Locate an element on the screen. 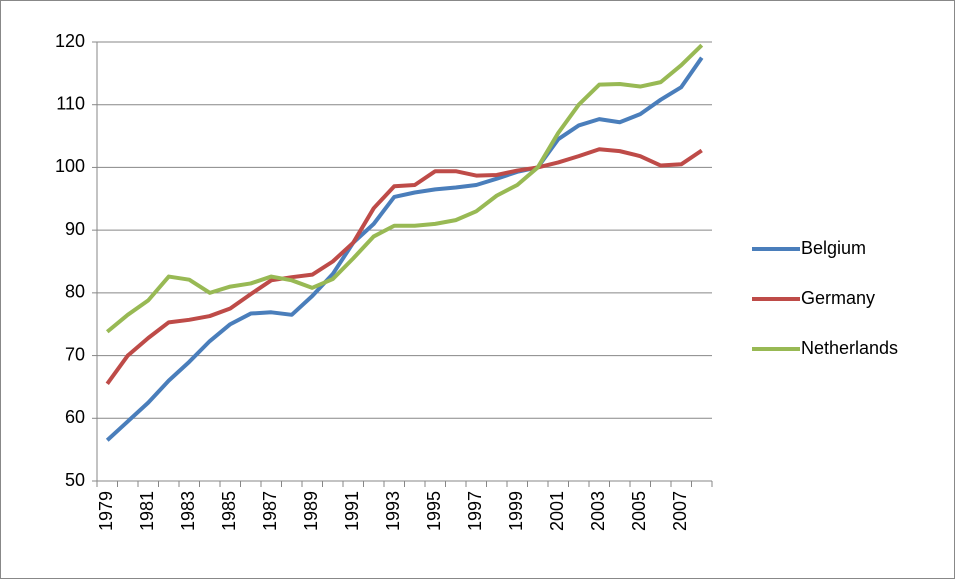  legend-label: Germany is located at coordinates (838, 298).